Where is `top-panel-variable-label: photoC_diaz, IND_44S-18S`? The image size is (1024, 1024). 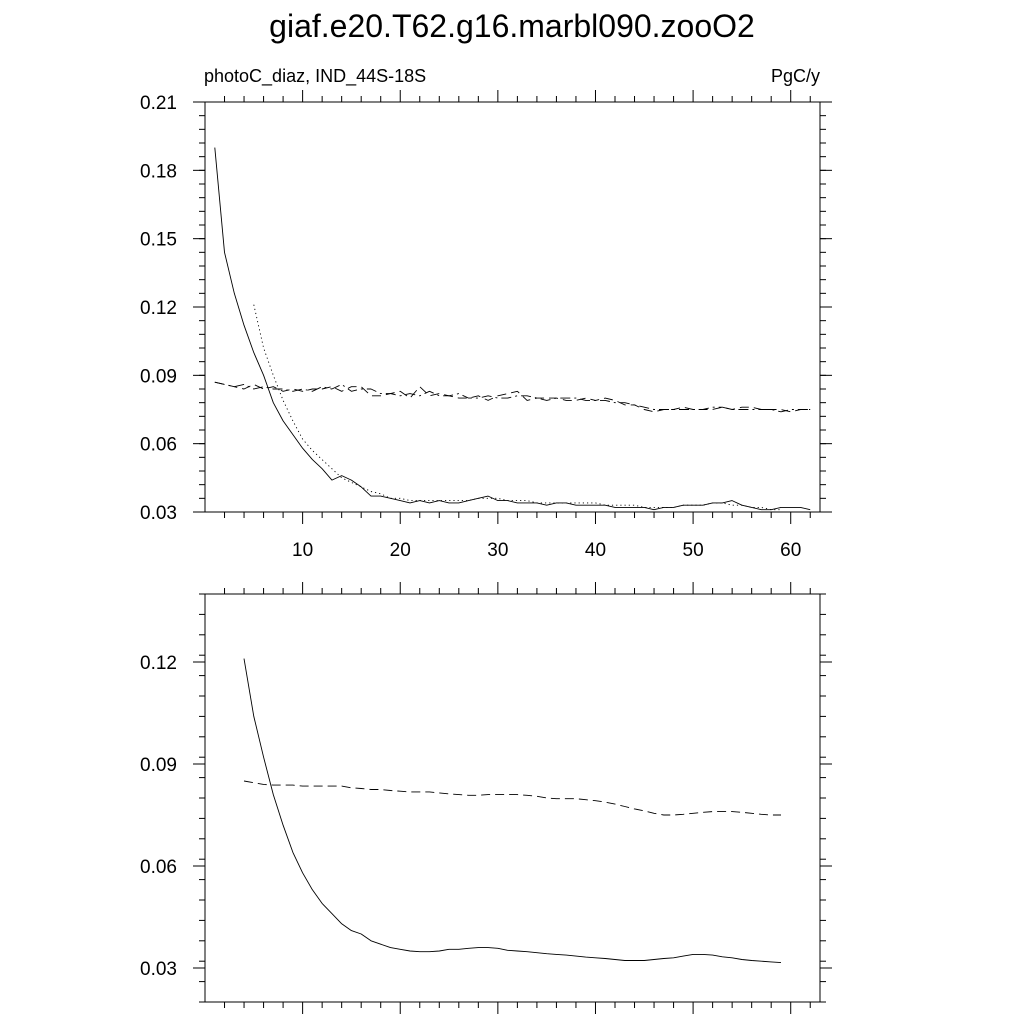
top-panel-variable-label: photoC_diaz, IND_44S-18S is located at coordinates (315, 76).